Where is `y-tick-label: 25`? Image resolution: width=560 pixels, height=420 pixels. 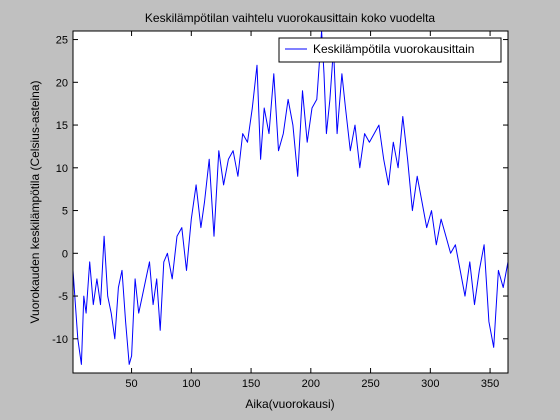
y-tick-label: 25 is located at coordinates (62, 41).